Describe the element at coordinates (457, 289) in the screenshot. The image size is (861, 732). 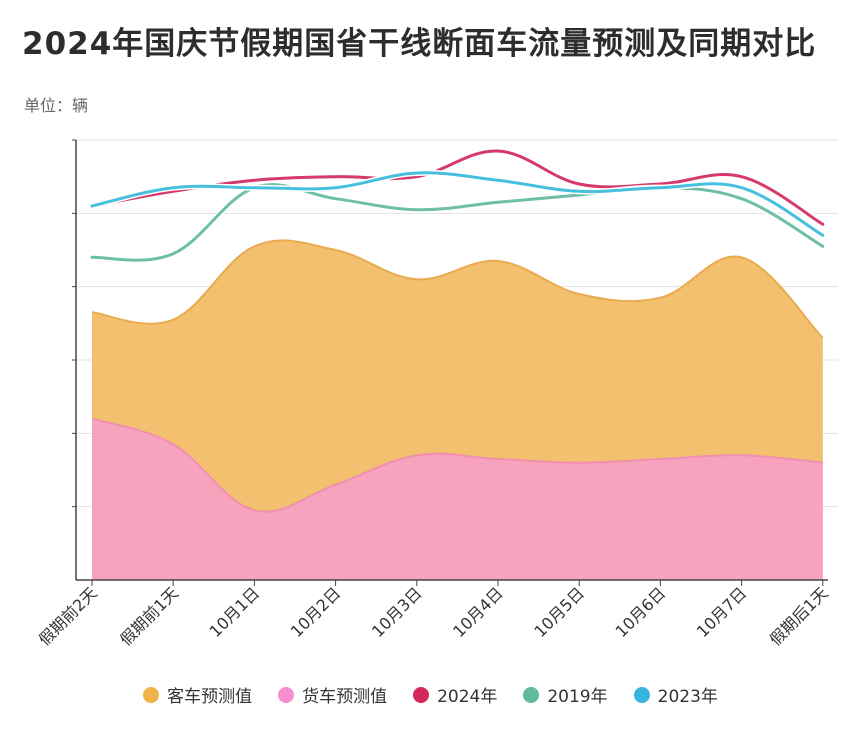
I see `area-passenger-edge` at that location.